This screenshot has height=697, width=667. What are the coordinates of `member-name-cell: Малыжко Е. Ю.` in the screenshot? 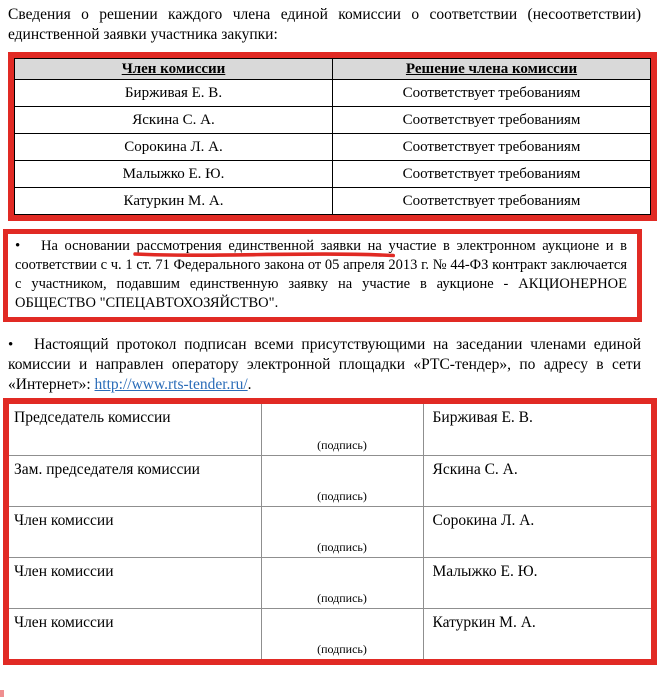 It's located at (173, 174).